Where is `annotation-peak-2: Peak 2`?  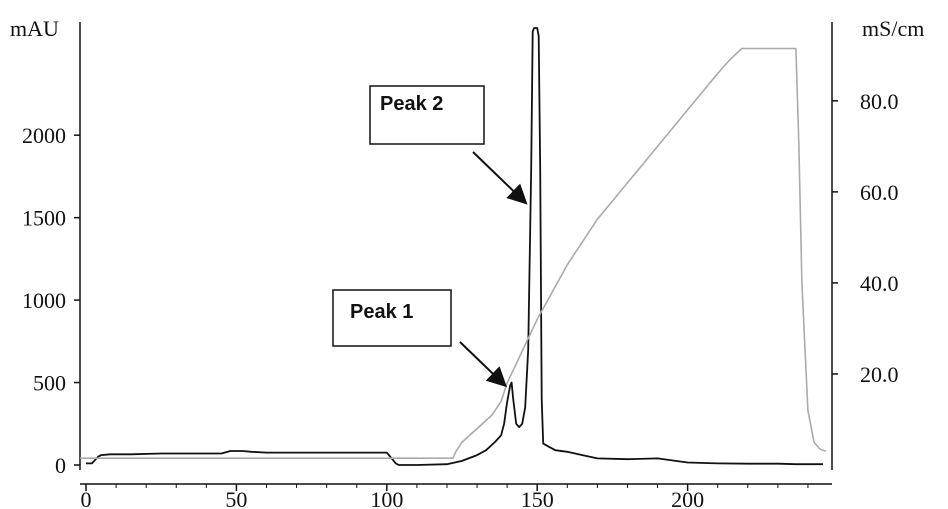
annotation-peak-2: Peak 2 is located at coordinates (448, 145).